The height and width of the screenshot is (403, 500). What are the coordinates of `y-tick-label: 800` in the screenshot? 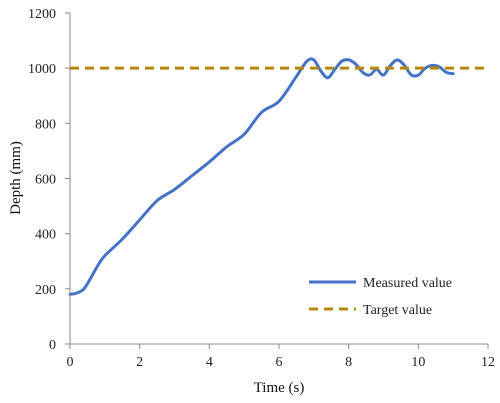 It's located at (45, 124).